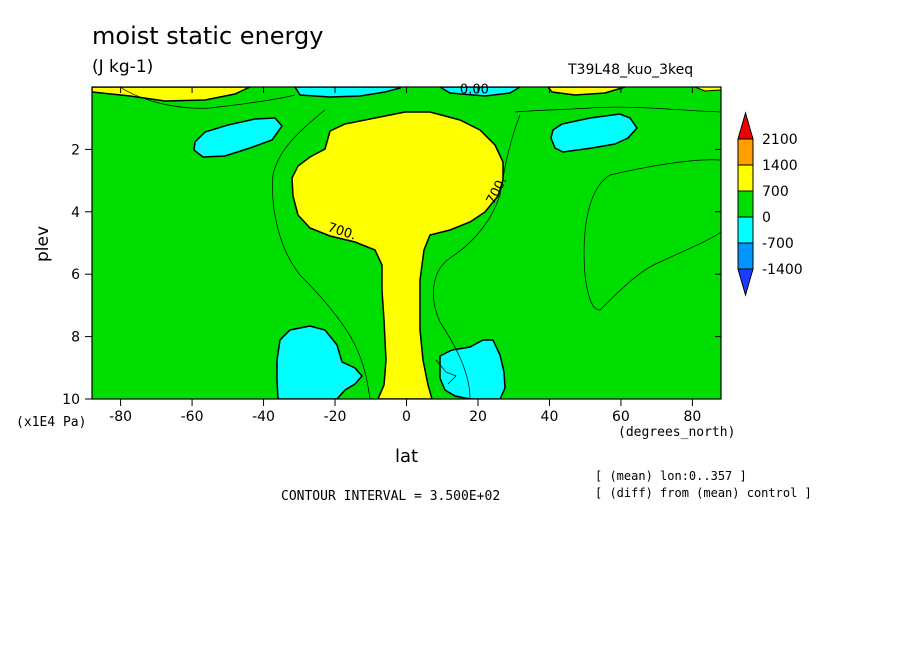 This screenshot has height=654, width=904. Describe the element at coordinates (71, 400) in the screenshot. I see `y-tick-label: 10` at that location.